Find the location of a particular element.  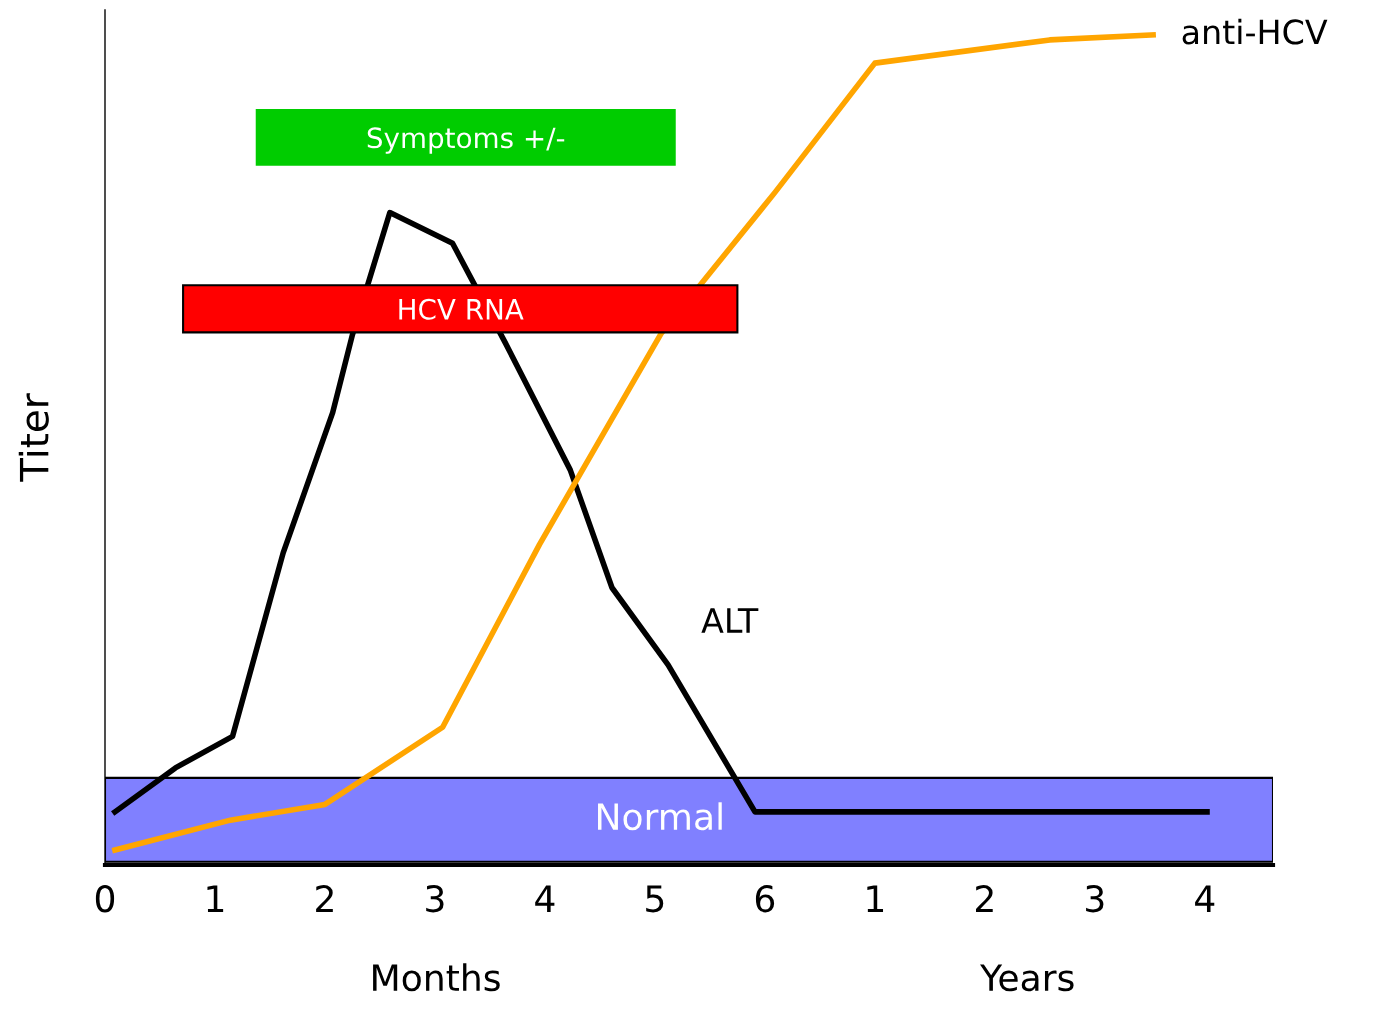

x-tick-label: 3 is located at coordinates (435, 899).